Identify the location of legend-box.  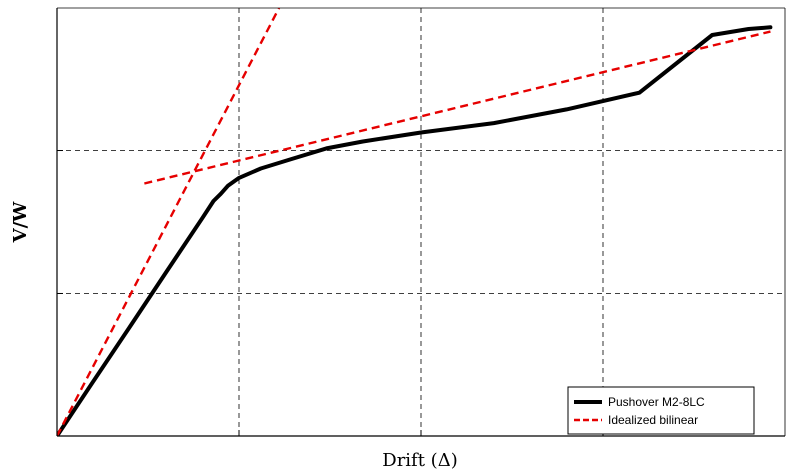
(661, 410).